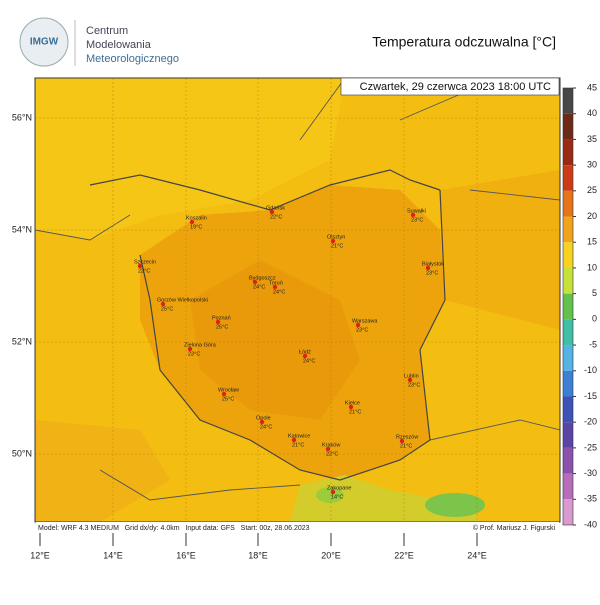 The height and width of the screenshot is (605, 600). What do you see at coordinates (592, 190) in the screenshot?
I see `colorbar-label: 25` at bounding box center [592, 190].